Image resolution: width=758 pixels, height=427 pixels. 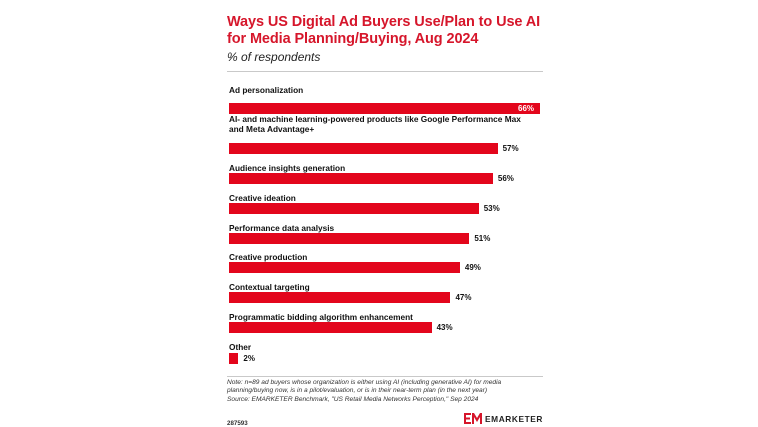 I want to click on value-label: 2%, so click(x=249, y=358).